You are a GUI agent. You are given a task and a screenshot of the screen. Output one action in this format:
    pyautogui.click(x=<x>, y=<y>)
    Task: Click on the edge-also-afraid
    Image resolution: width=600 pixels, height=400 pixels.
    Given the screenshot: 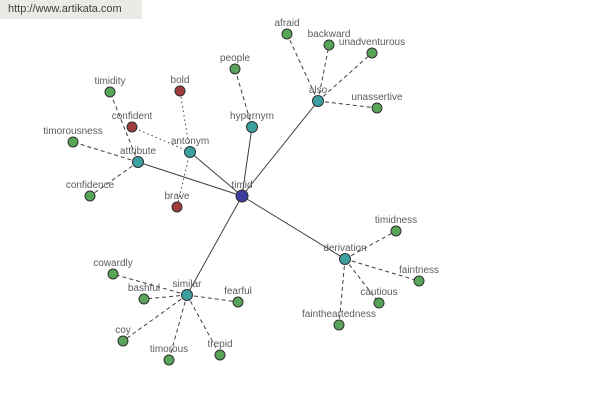 What is the action you would take?
    pyautogui.click(x=302, y=67)
    